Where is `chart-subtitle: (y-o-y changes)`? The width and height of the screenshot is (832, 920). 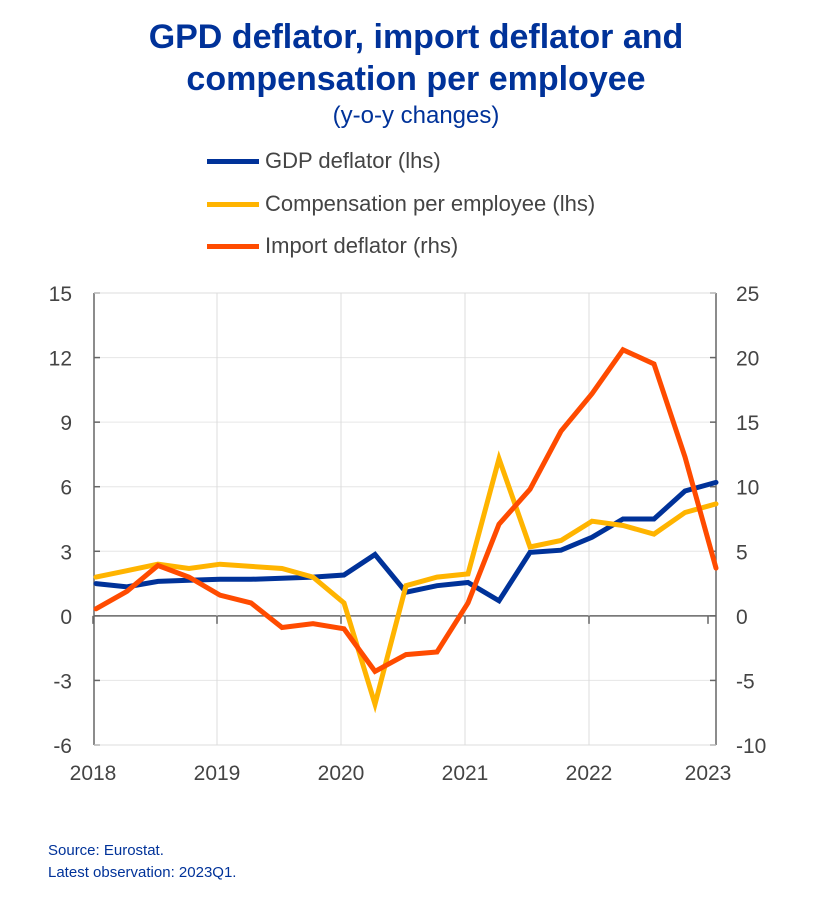
chart-subtitle: (y-o-y changes) is located at coordinates (416, 115).